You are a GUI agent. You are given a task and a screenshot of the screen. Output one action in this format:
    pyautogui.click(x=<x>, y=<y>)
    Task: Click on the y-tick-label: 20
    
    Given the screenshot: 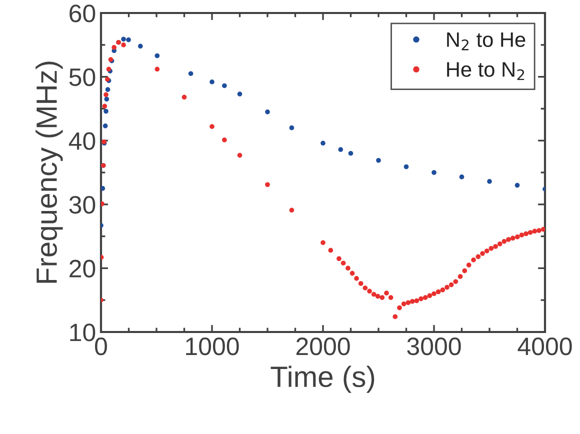 What is the action you would take?
    pyautogui.click(x=83, y=269)
    